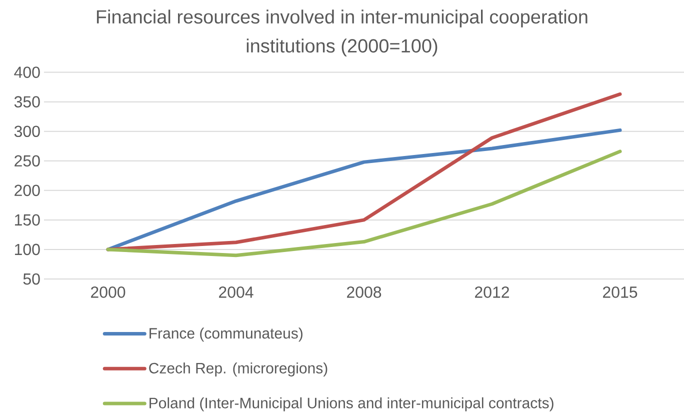  Describe the element at coordinates (364, 292) in the screenshot. I see `x-tick-label: 2008` at that location.